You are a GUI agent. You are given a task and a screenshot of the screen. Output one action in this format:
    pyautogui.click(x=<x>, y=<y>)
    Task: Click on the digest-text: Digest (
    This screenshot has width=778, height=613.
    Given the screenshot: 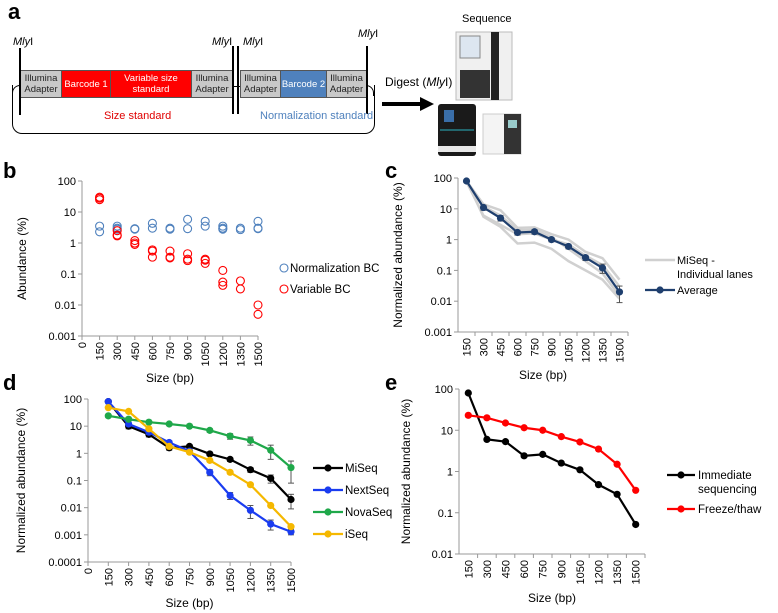 What is the action you would take?
    pyautogui.click(x=406, y=82)
    